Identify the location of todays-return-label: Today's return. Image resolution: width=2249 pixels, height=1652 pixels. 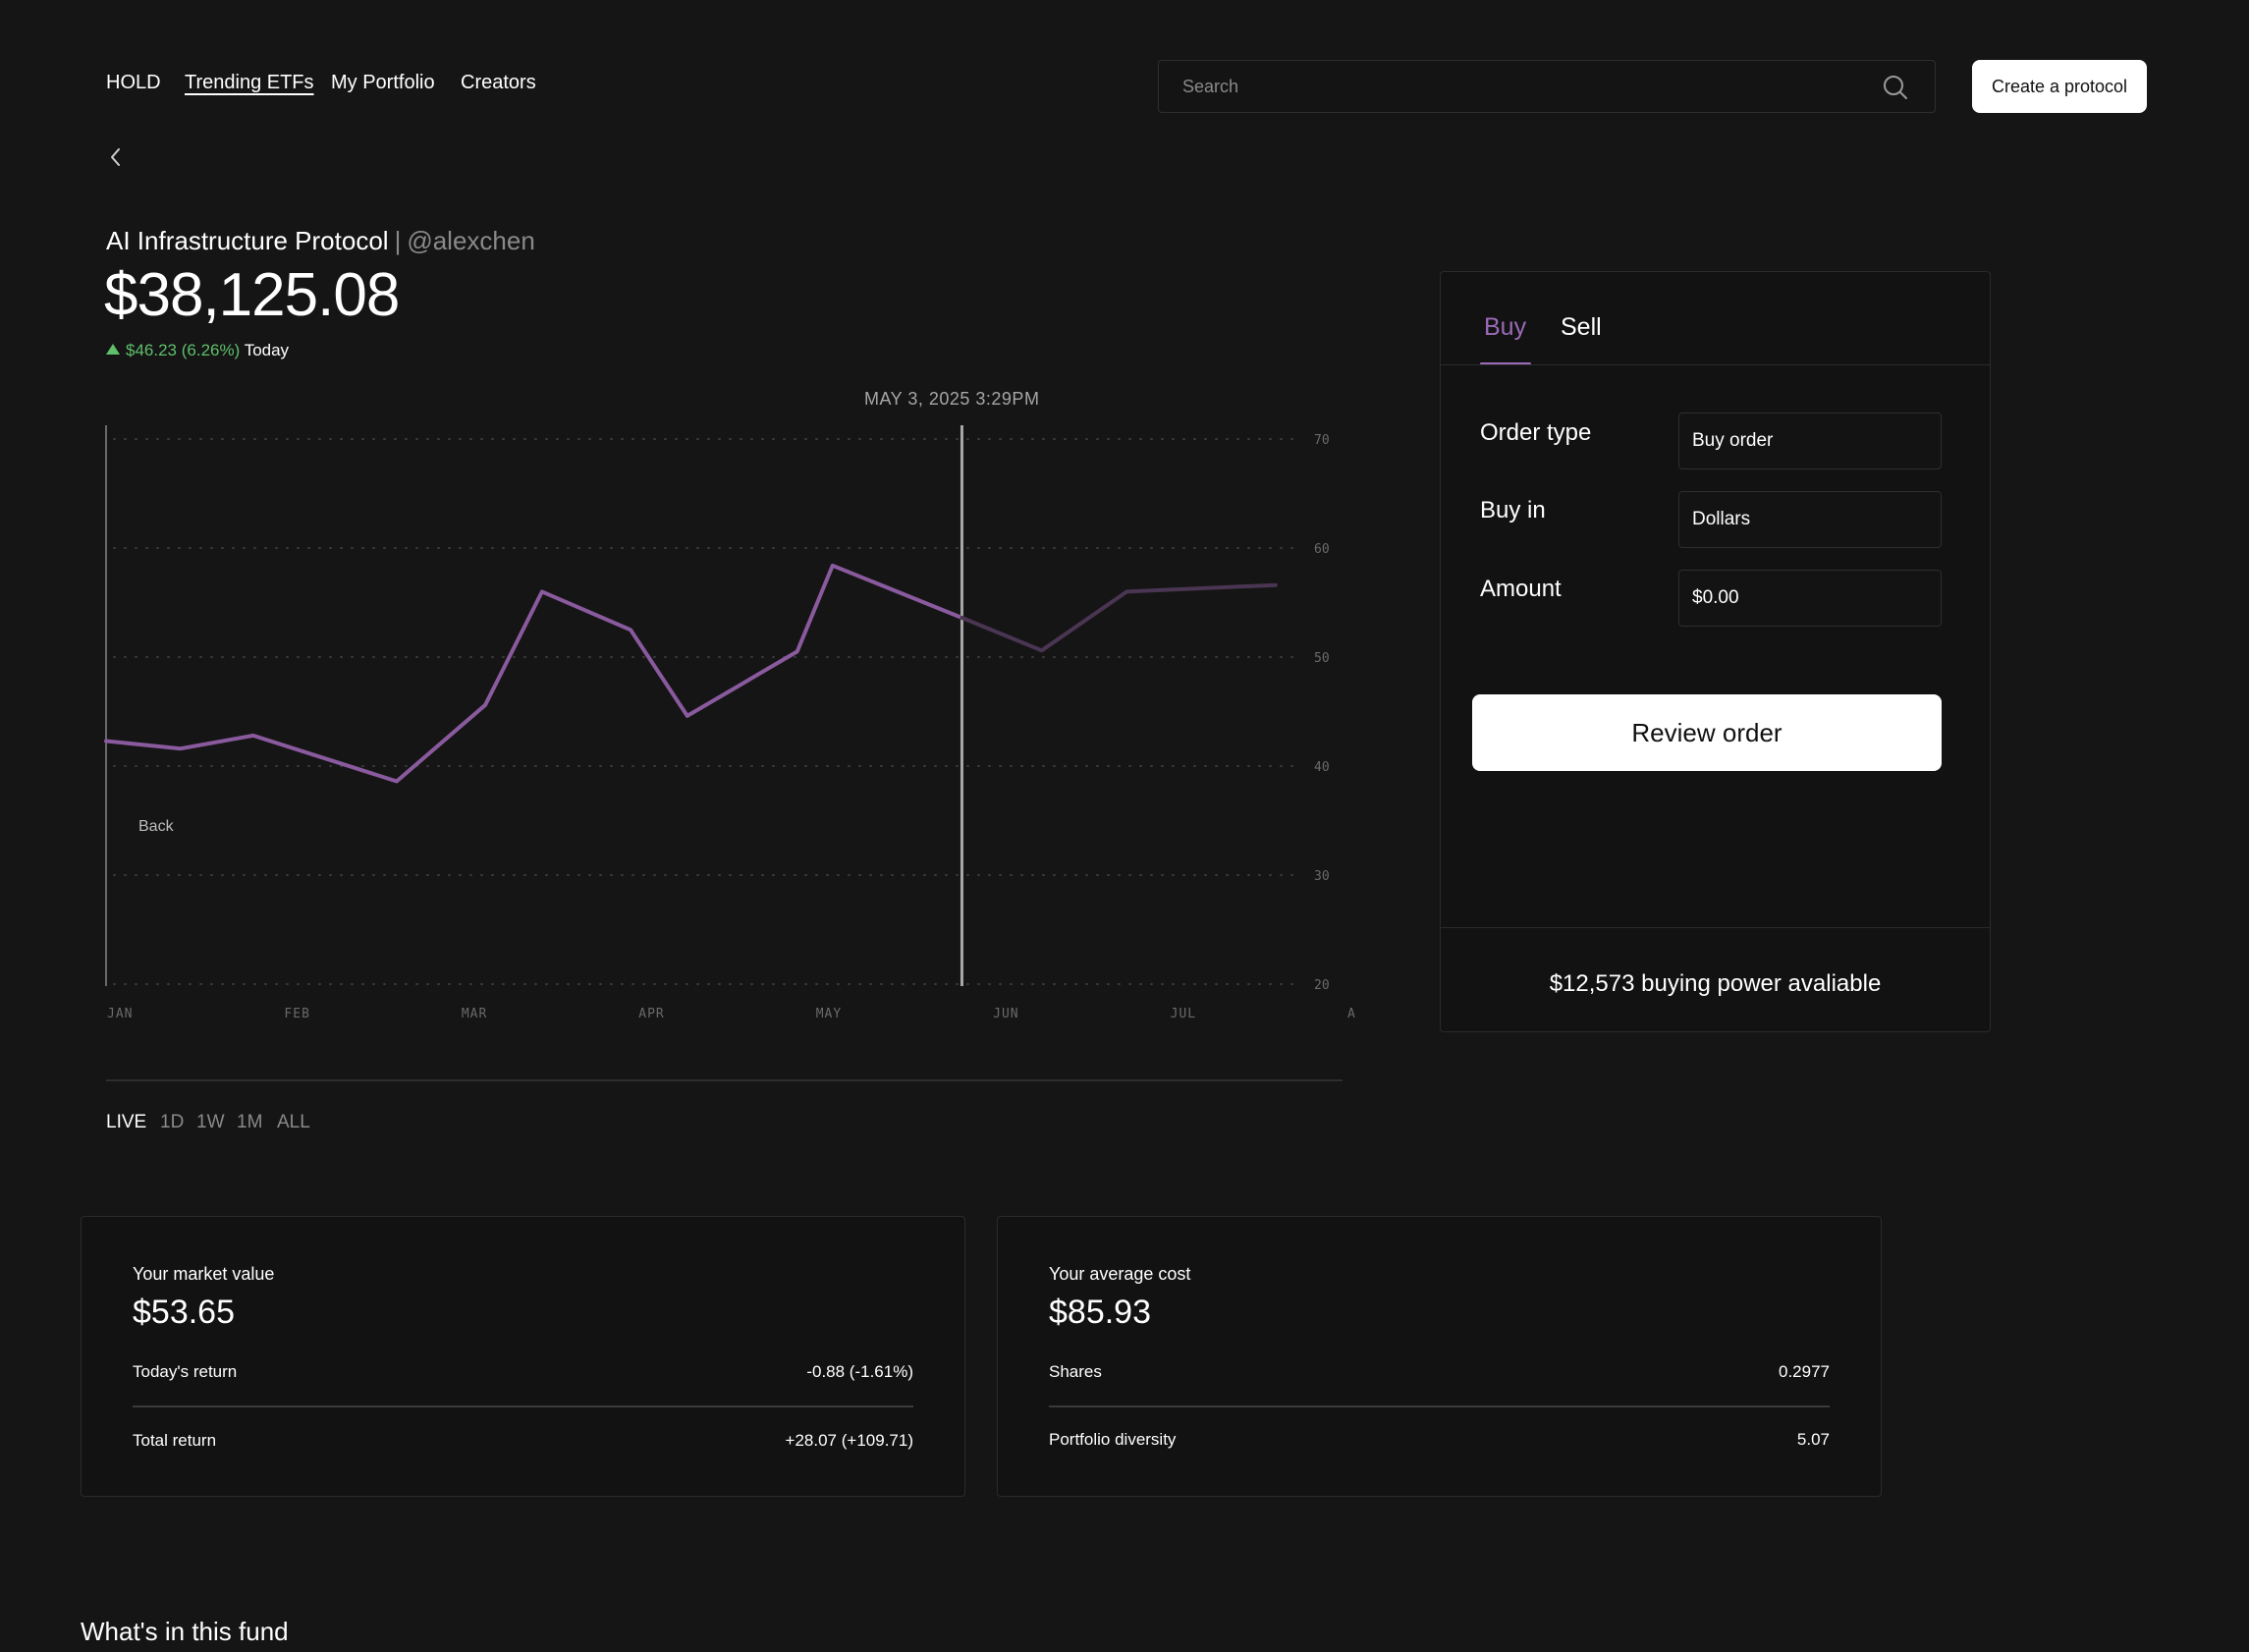
(185, 1371).